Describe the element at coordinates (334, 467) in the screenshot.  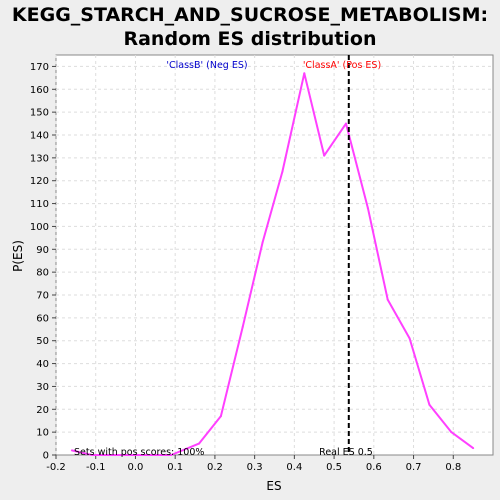
I see `x-tick-label: 0.5` at that location.